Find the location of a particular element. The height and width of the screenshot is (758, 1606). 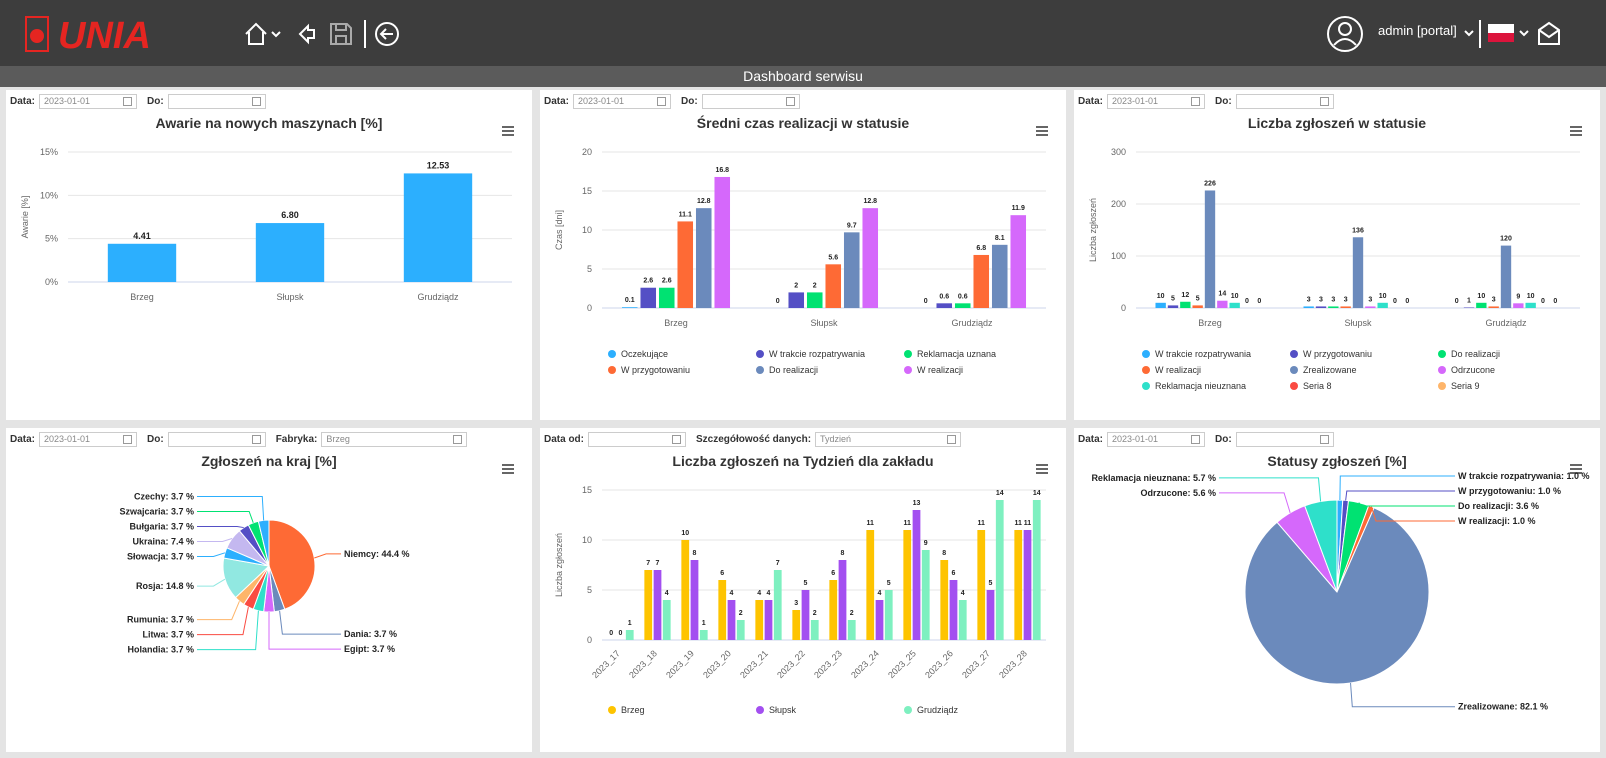

legend-item: Seria 9 is located at coordinates (1459, 386).